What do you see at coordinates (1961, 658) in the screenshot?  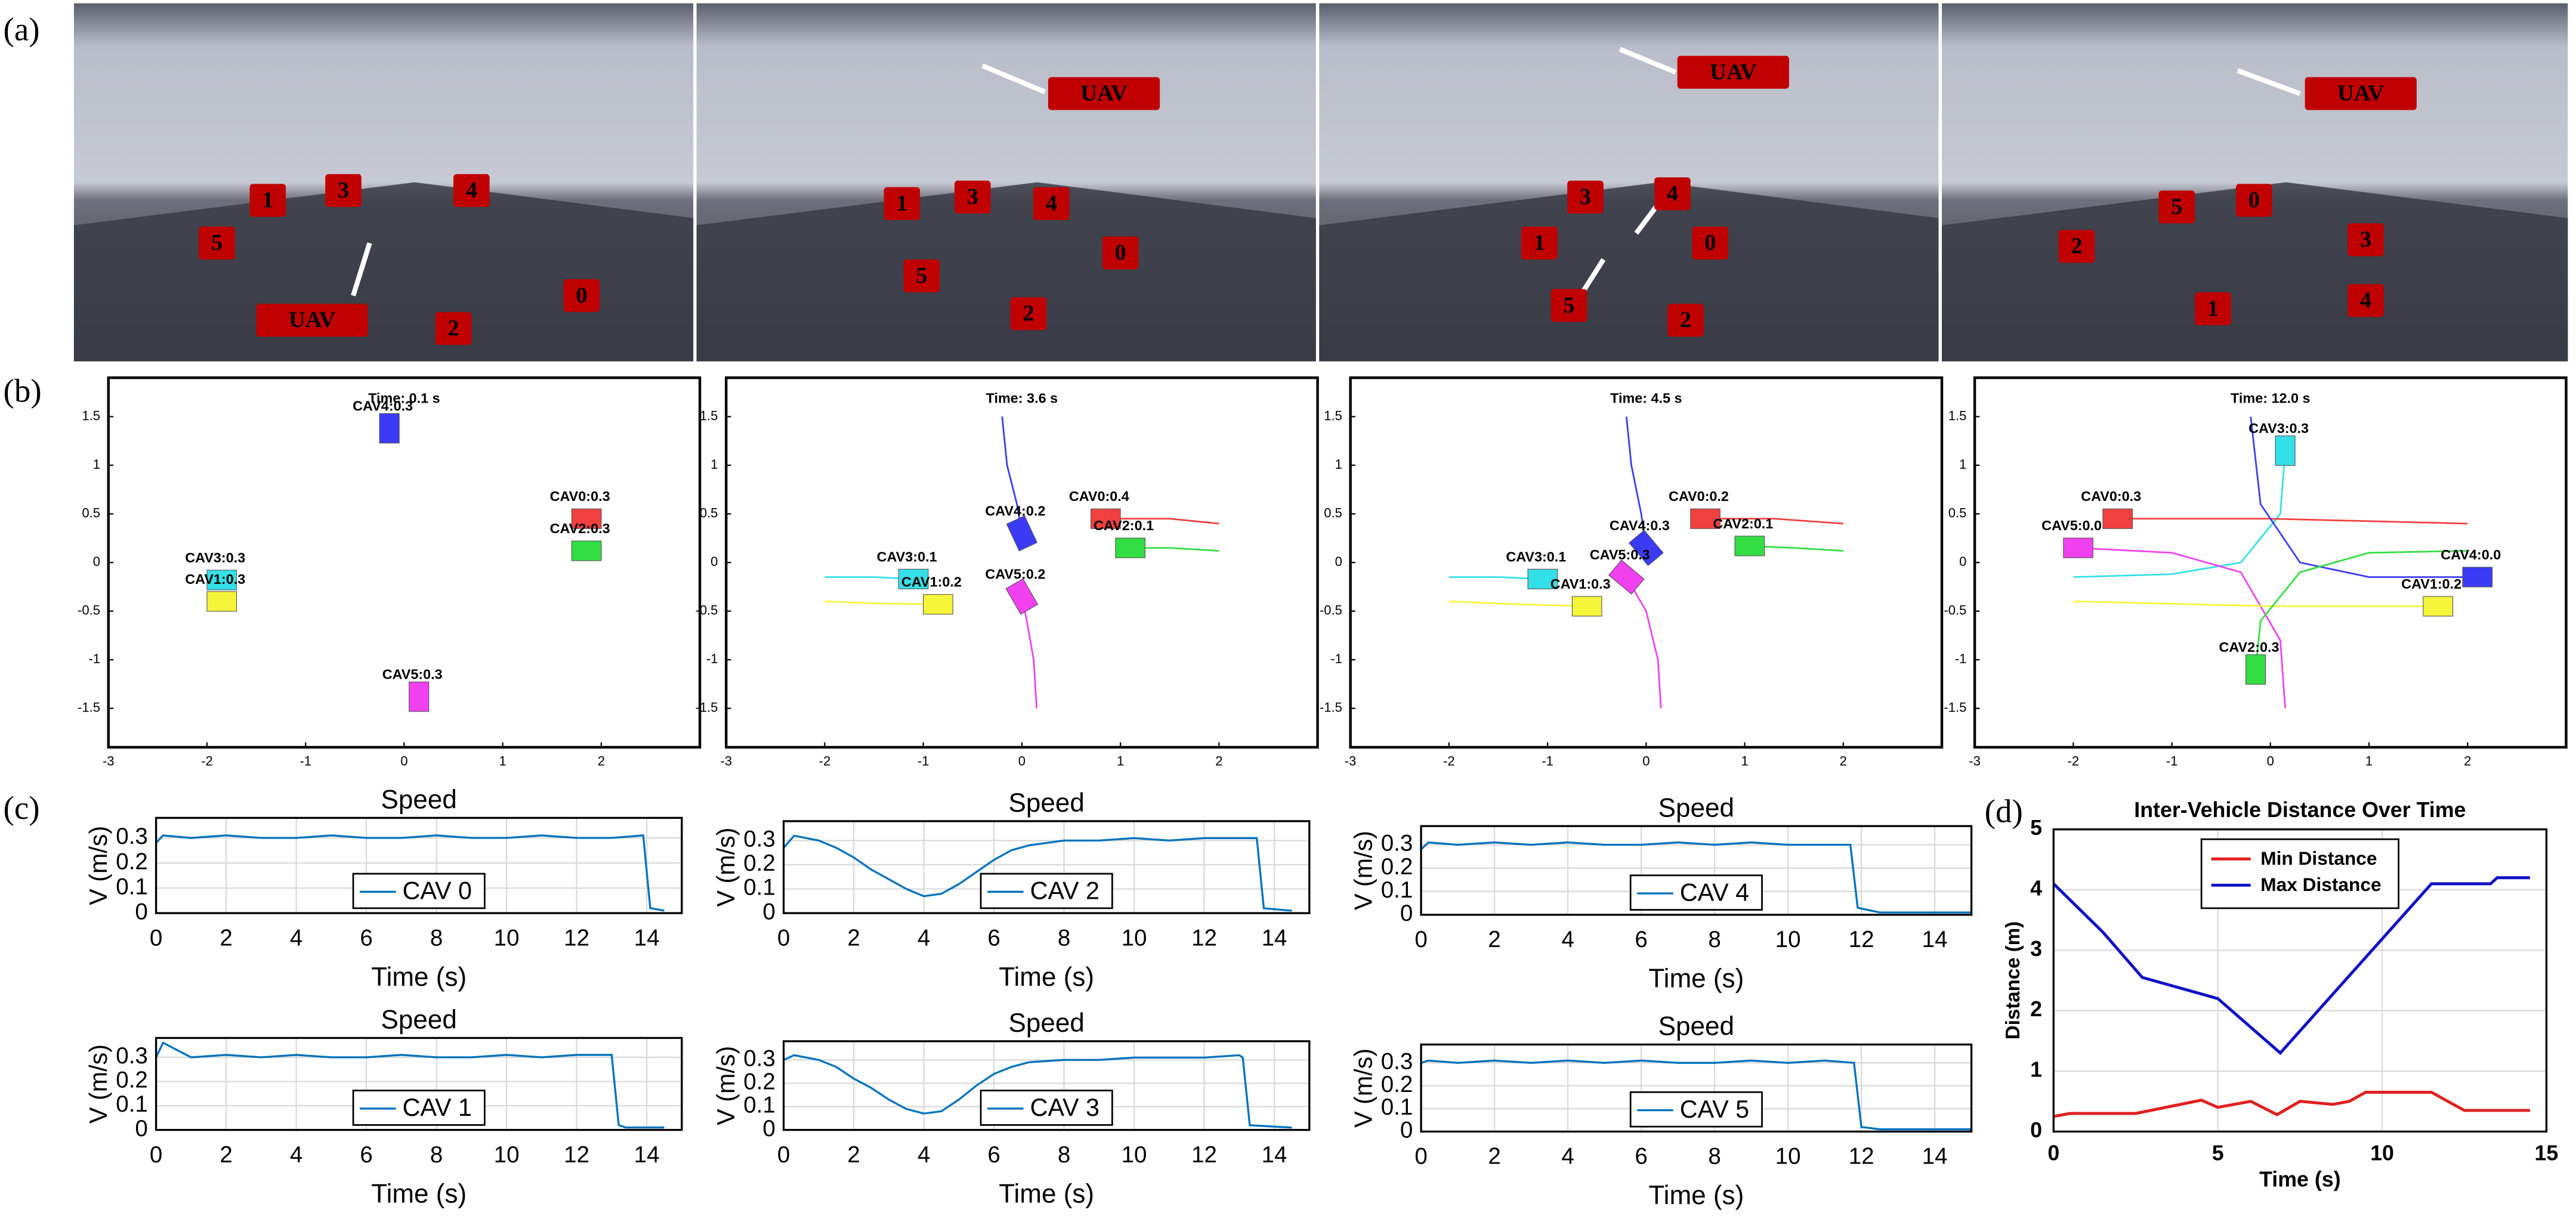 I see `y-tick-label: -1` at bounding box center [1961, 658].